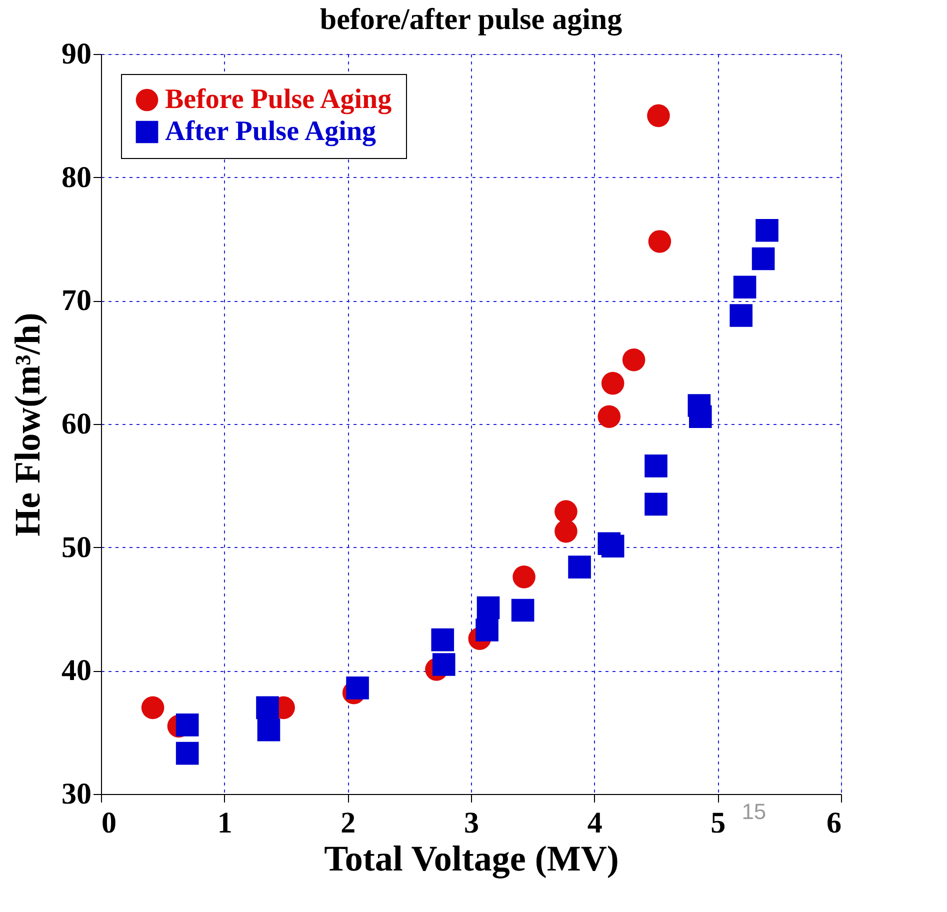 This screenshot has height=912, width=947. Describe the element at coordinates (77, 424) in the screenshot. I see `y-tick-label: 60` at that location.